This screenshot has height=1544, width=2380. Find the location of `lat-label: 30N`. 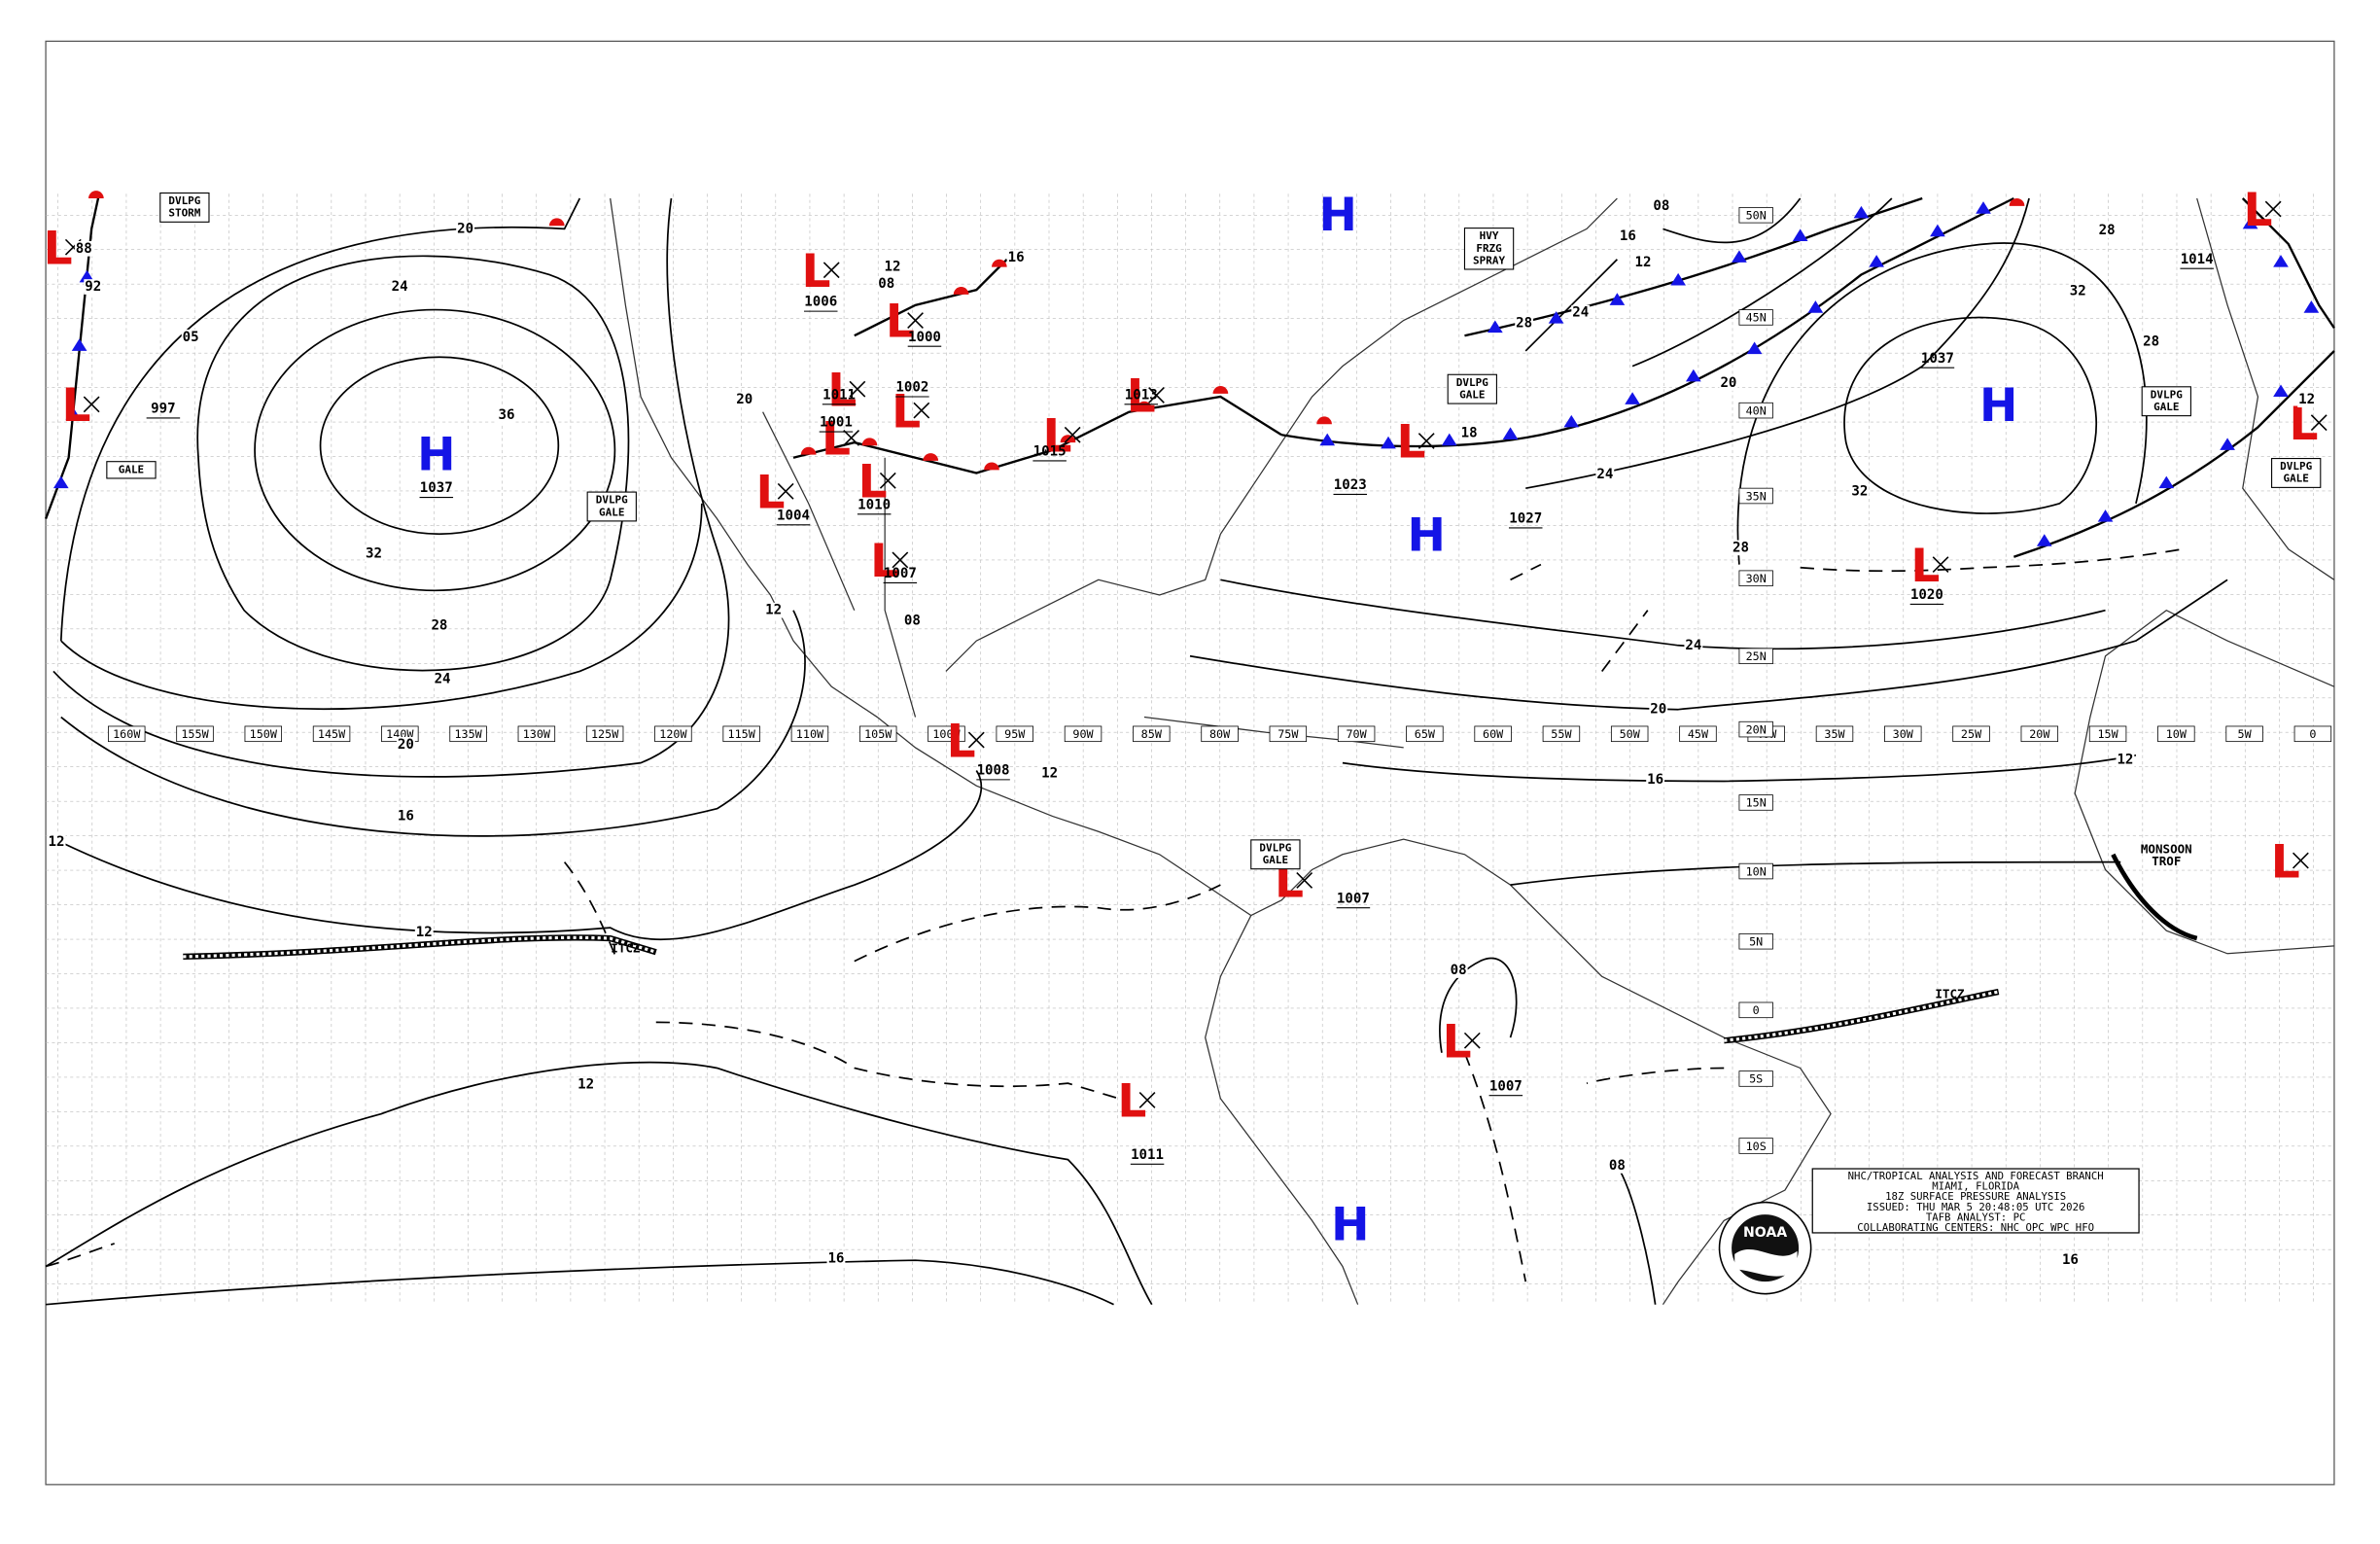

lat-label: 30N is located at coordinates (1756, 579).